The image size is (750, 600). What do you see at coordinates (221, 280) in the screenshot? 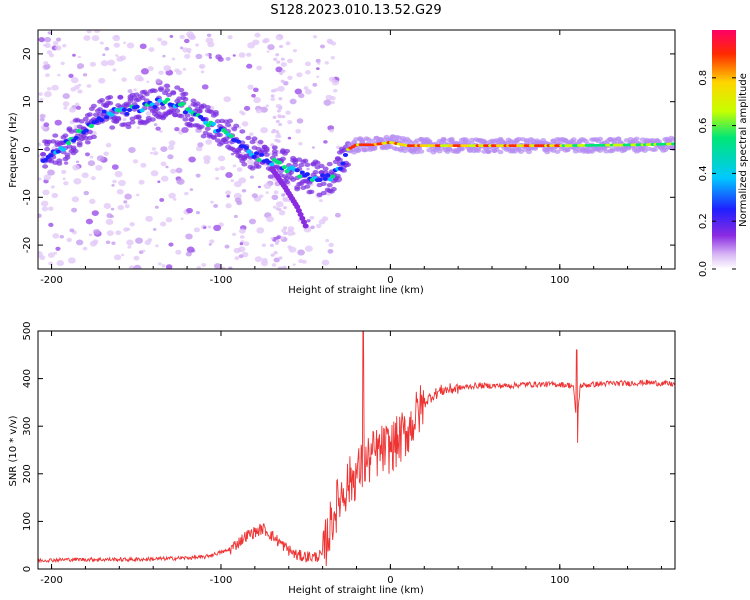
I see `spectrogram-x-tick-label: -100` at bounding box center [221, 280].